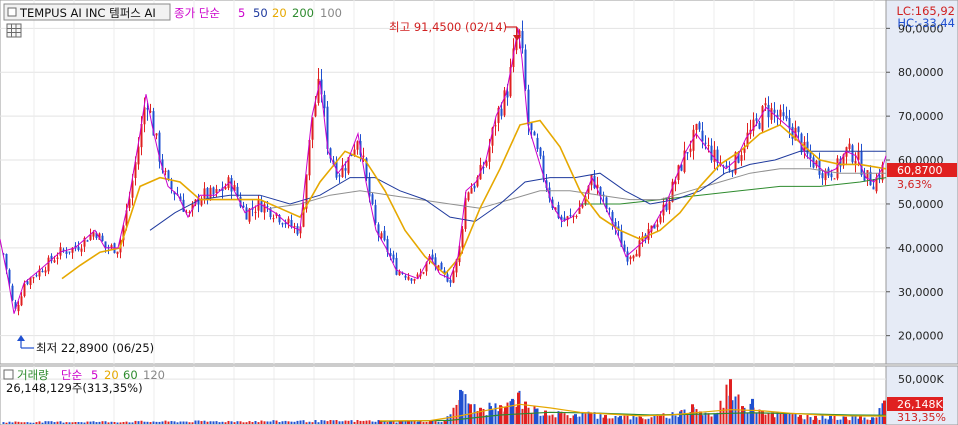 This screenshot has width=958, height=425. What do you see at coordinates (8, 374) in the screenshot?
I see `volume-checkbox-icon` at bounding box center [8, 374].